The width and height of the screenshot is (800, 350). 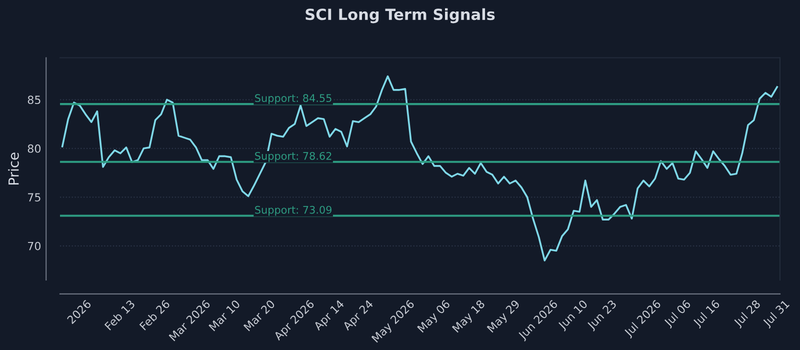 I want to click on y-tick-label: 85, so click(x=34, y=100).